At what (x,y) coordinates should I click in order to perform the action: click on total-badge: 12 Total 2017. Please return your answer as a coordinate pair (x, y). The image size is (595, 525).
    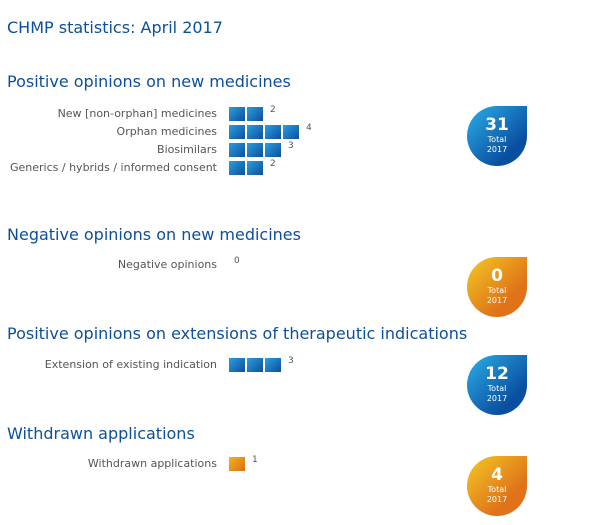
    Looking at the image, I should click on (497, 385).